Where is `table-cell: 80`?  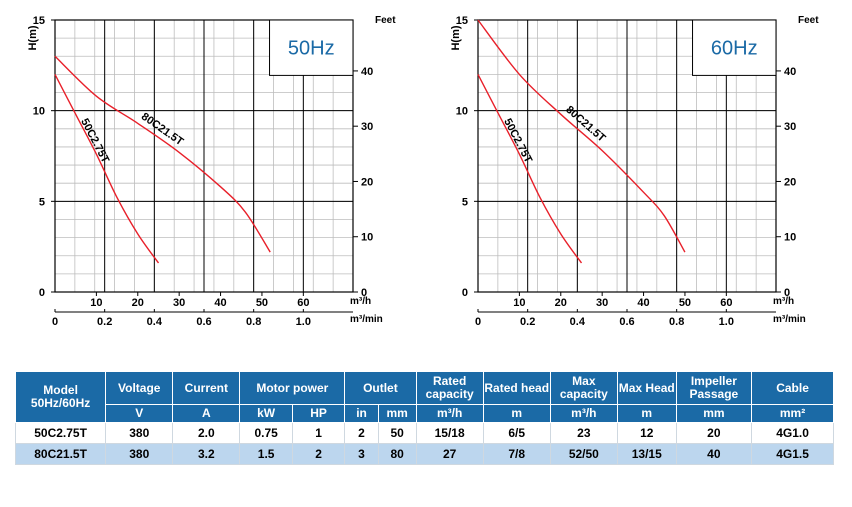
table-cell: 80 is located at coordinates (397, 454).